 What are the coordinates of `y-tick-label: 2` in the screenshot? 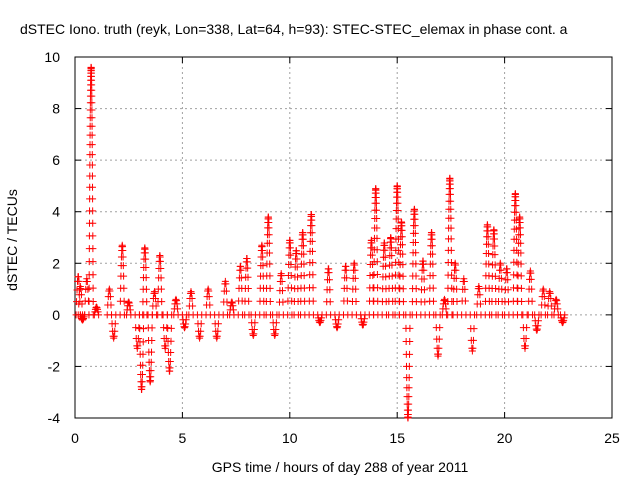 It's located at (56, 263).